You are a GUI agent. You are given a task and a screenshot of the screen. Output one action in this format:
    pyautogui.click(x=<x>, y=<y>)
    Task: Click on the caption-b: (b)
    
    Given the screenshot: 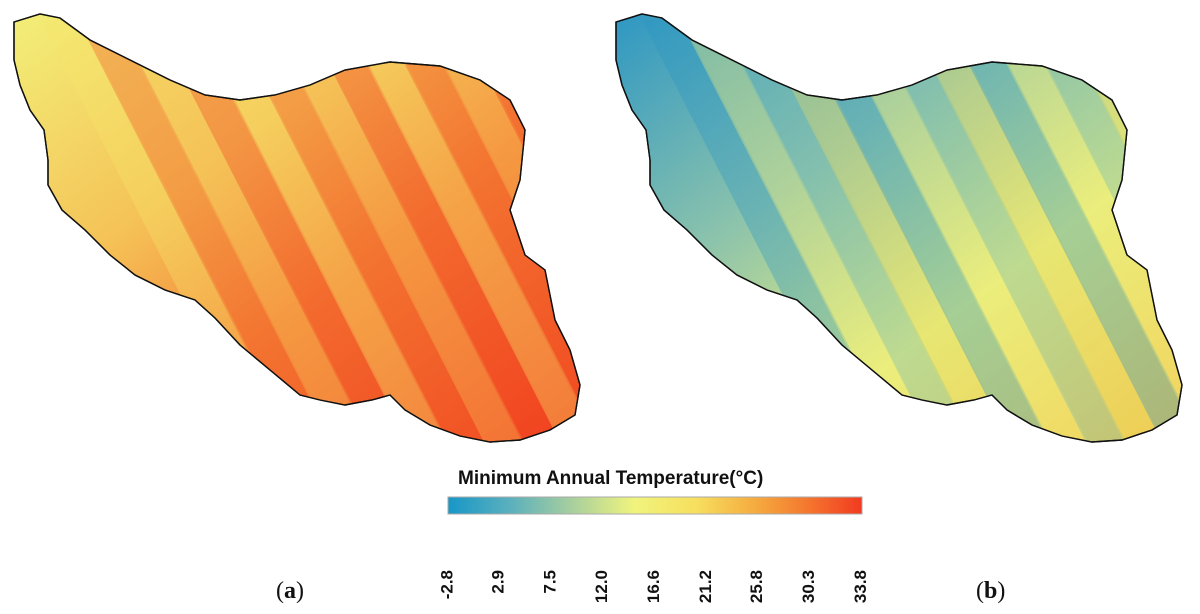 What is the action you would take?
    pyautogui.click(x=991, y=591)
    